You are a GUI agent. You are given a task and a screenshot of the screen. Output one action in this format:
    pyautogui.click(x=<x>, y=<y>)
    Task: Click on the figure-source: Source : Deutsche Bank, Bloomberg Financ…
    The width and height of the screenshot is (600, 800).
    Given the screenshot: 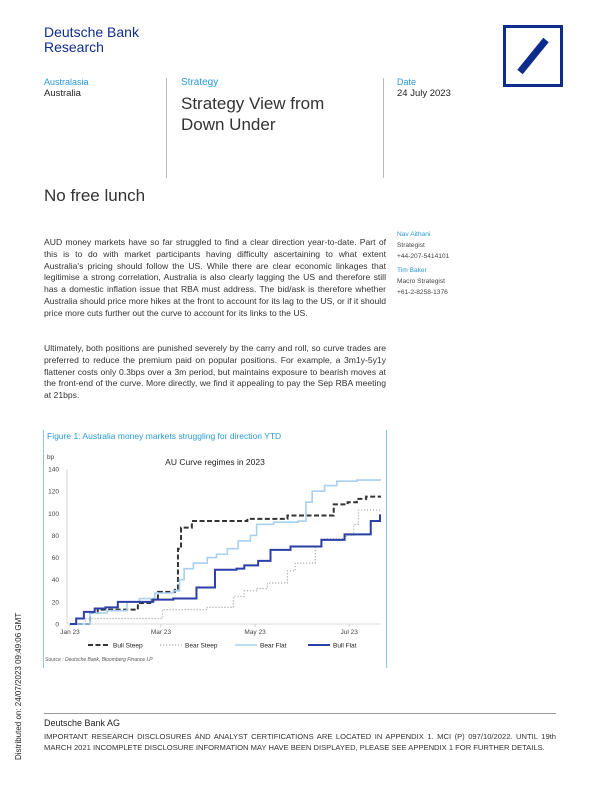 What is the action you would take?
    pyautogui.click(x=99, y=660)
    